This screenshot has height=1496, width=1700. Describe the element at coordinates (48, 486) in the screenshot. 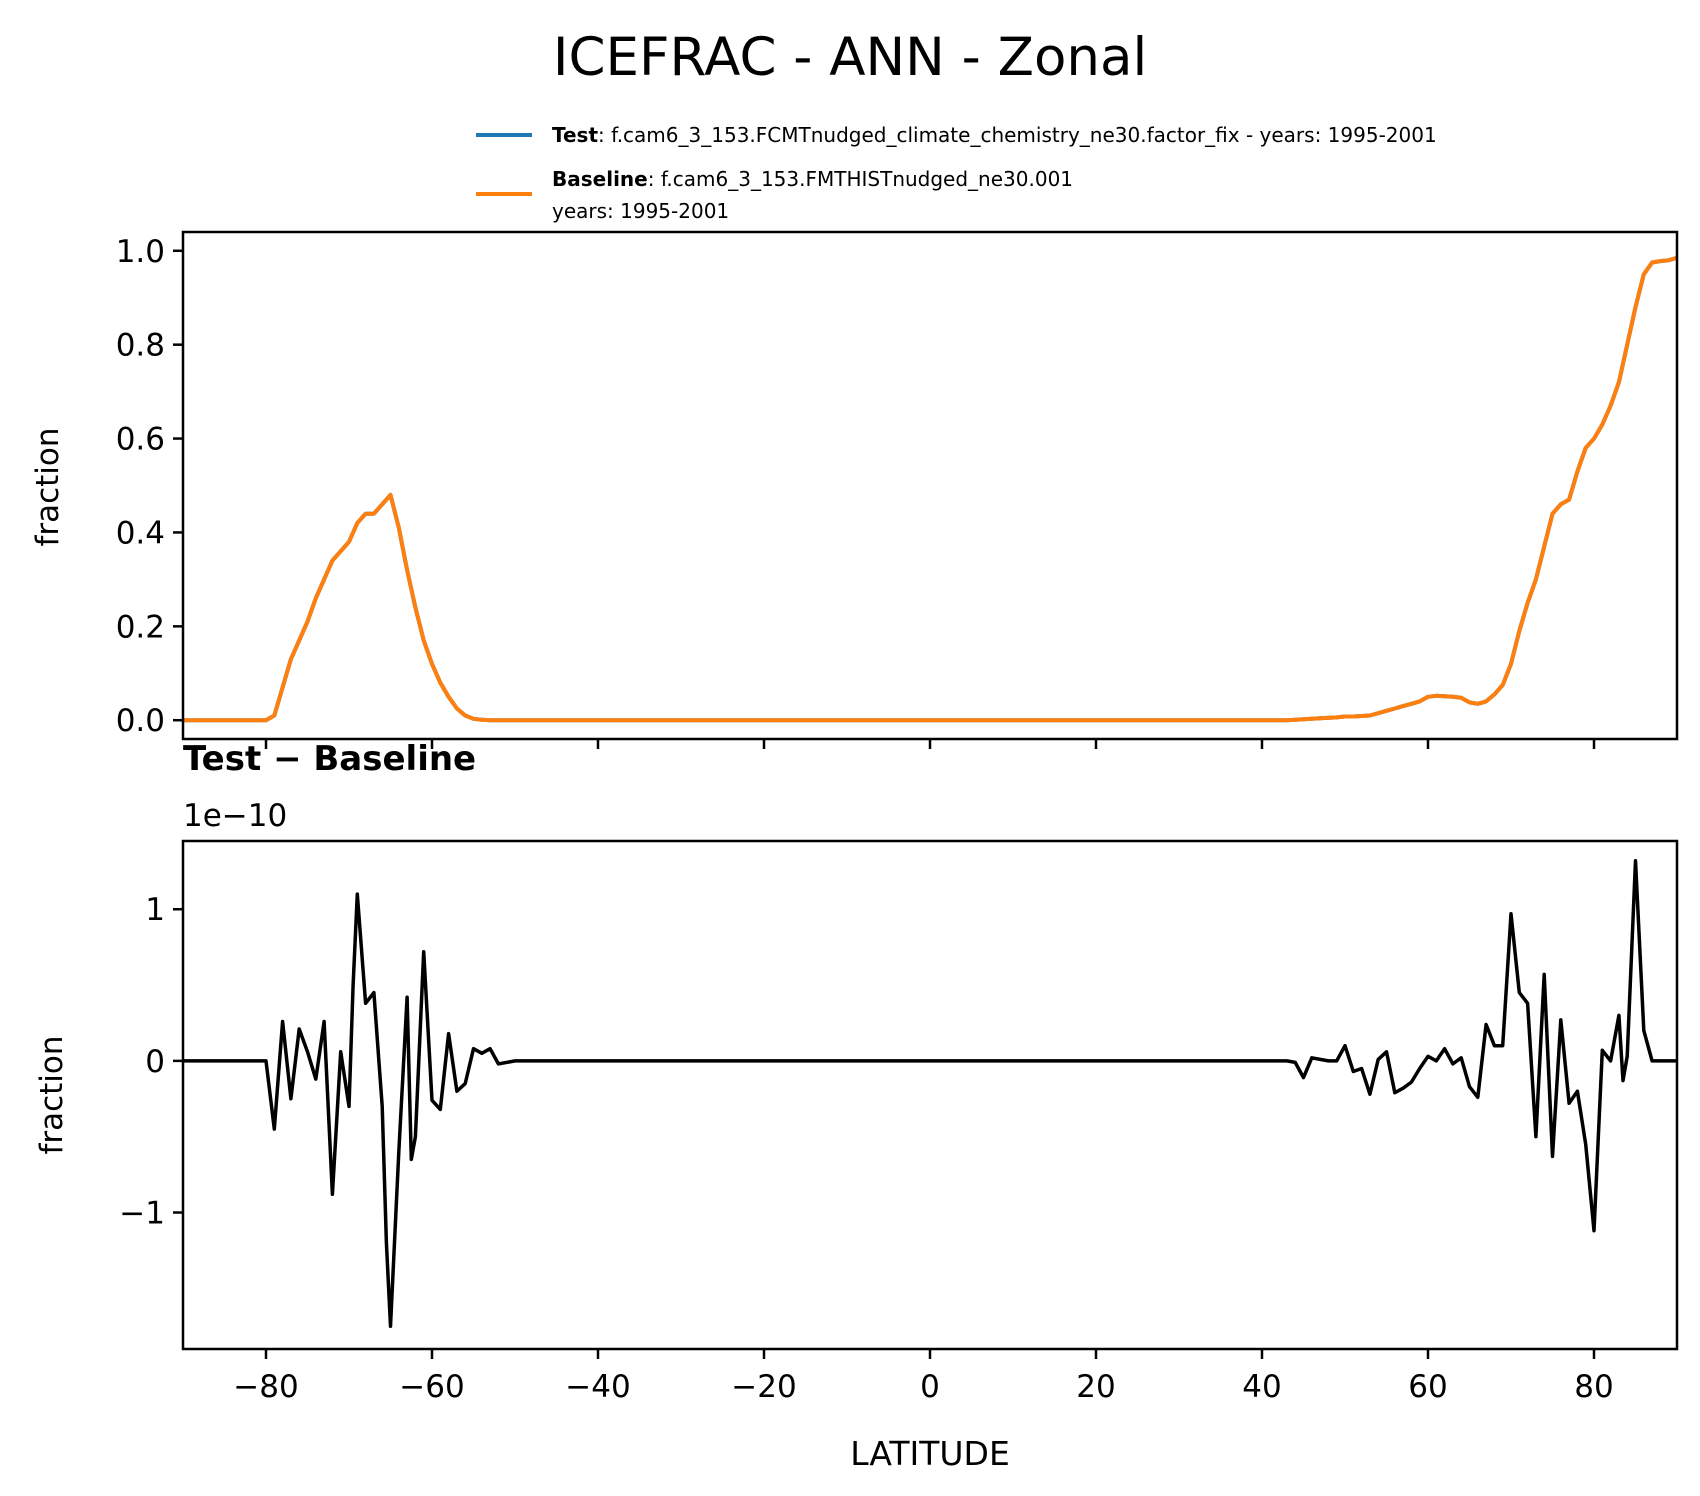

I see `top-ylabel: fraction` at that location.